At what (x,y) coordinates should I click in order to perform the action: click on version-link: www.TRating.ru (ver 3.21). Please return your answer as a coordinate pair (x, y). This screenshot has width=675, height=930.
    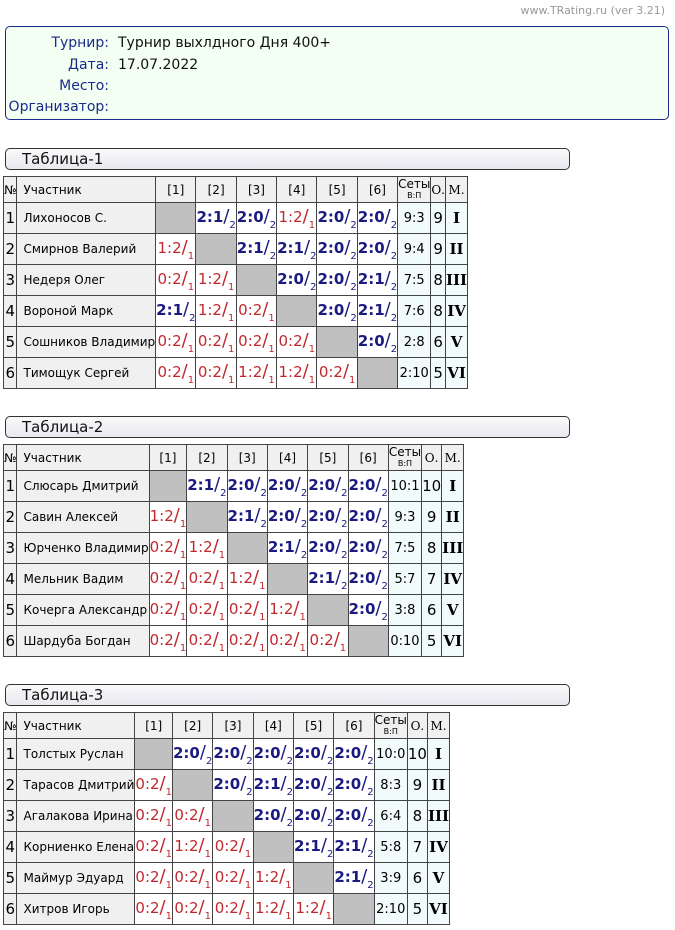
    Looking at the image, I should click on (592, 10).